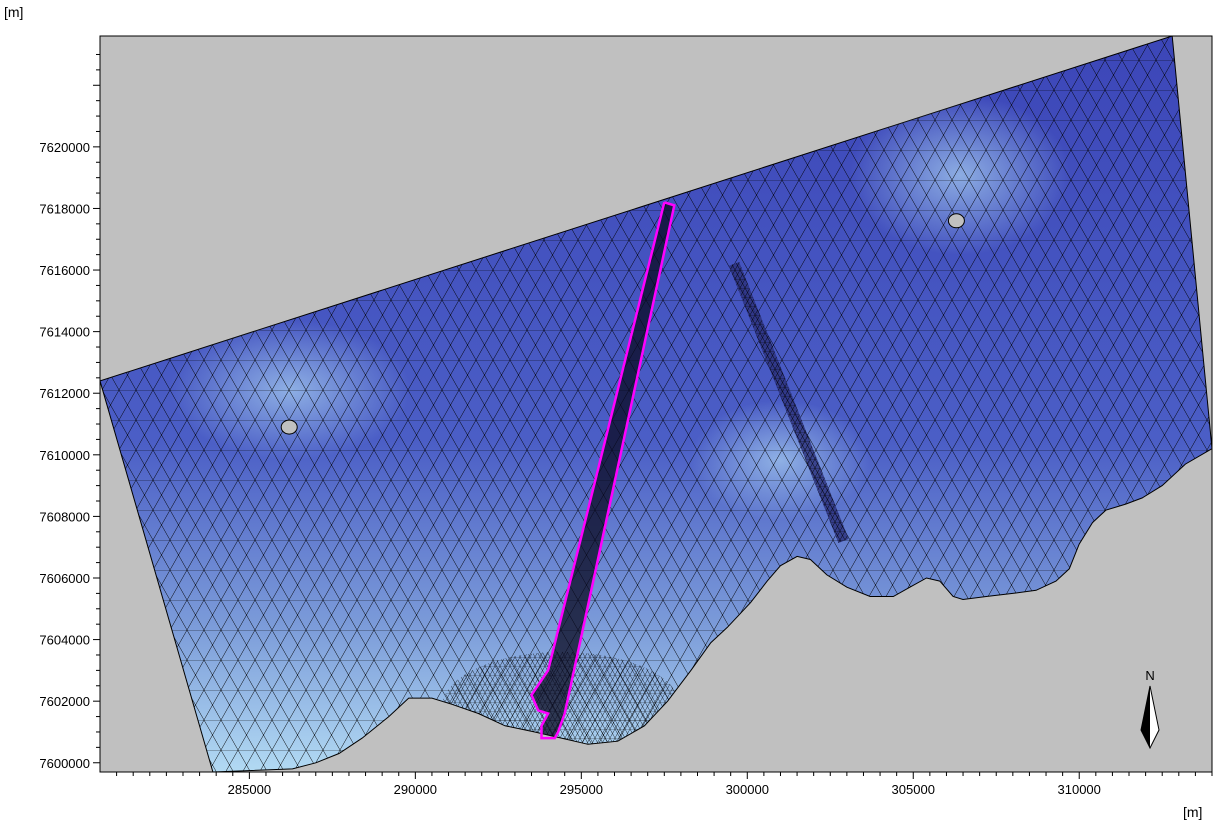 The image size is (1219, 827). Describe the element at coordinates (64, 763) in the screenshot. I see `y-tick-label: 7600000` at that location.